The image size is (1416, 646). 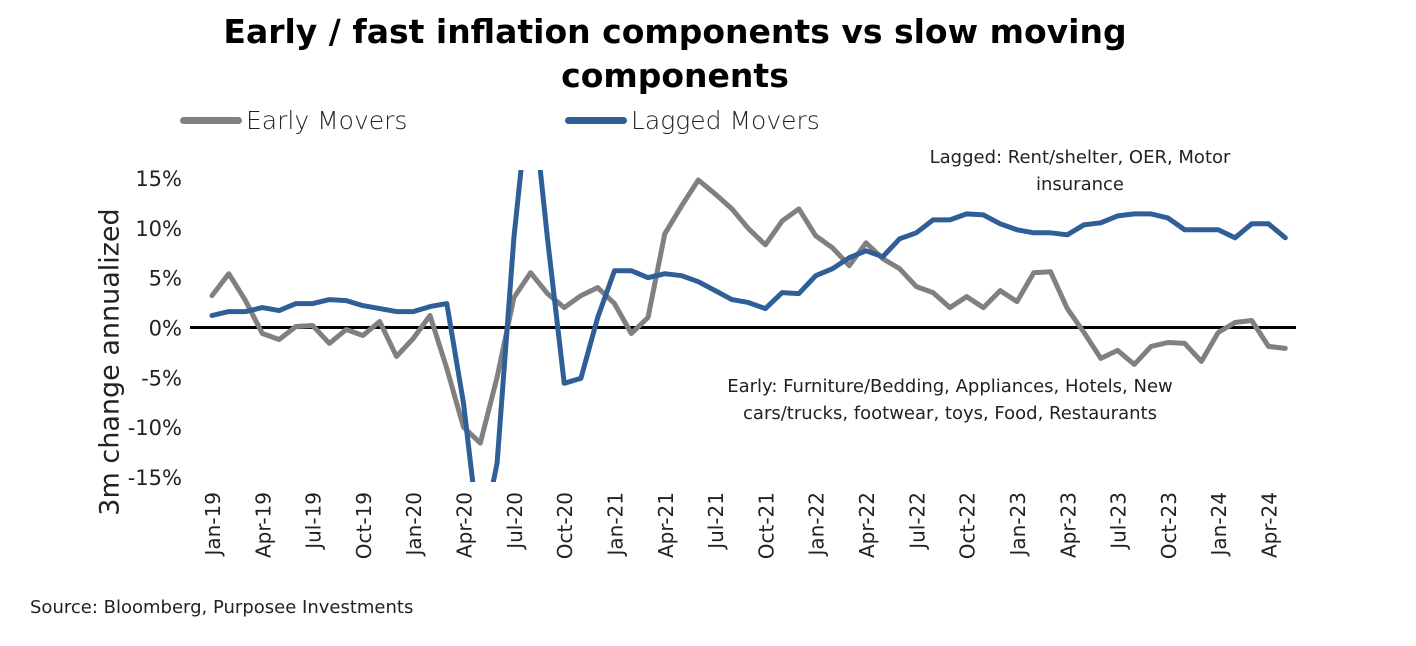 I want to click on legend-item-early-movers: Early Movers, so click(x=293, y=120).